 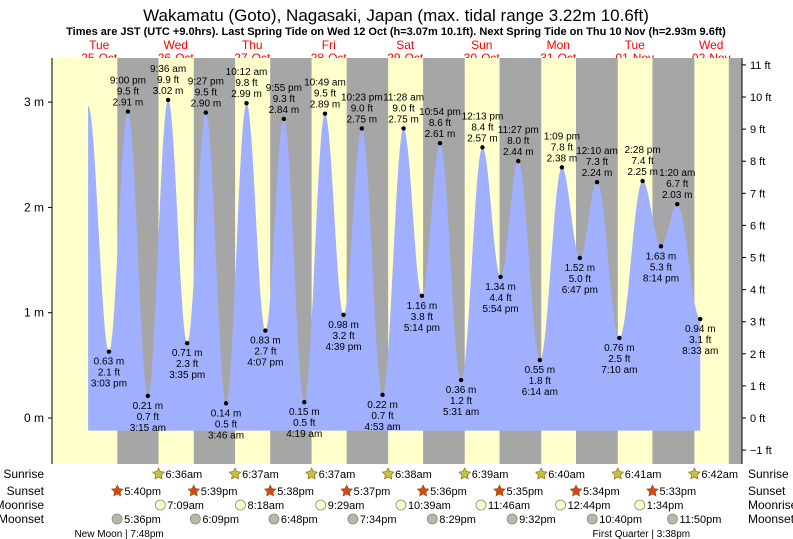 What do you see at coordinates (580, 290) in the screenshot?
I see `extreme-time: 6:47 pm` at bounding box center [580, 290].